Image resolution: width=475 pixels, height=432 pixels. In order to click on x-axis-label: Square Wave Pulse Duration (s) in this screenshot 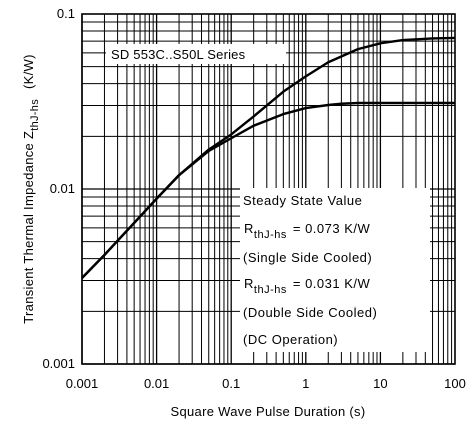, I will do `click(268, 411)`.